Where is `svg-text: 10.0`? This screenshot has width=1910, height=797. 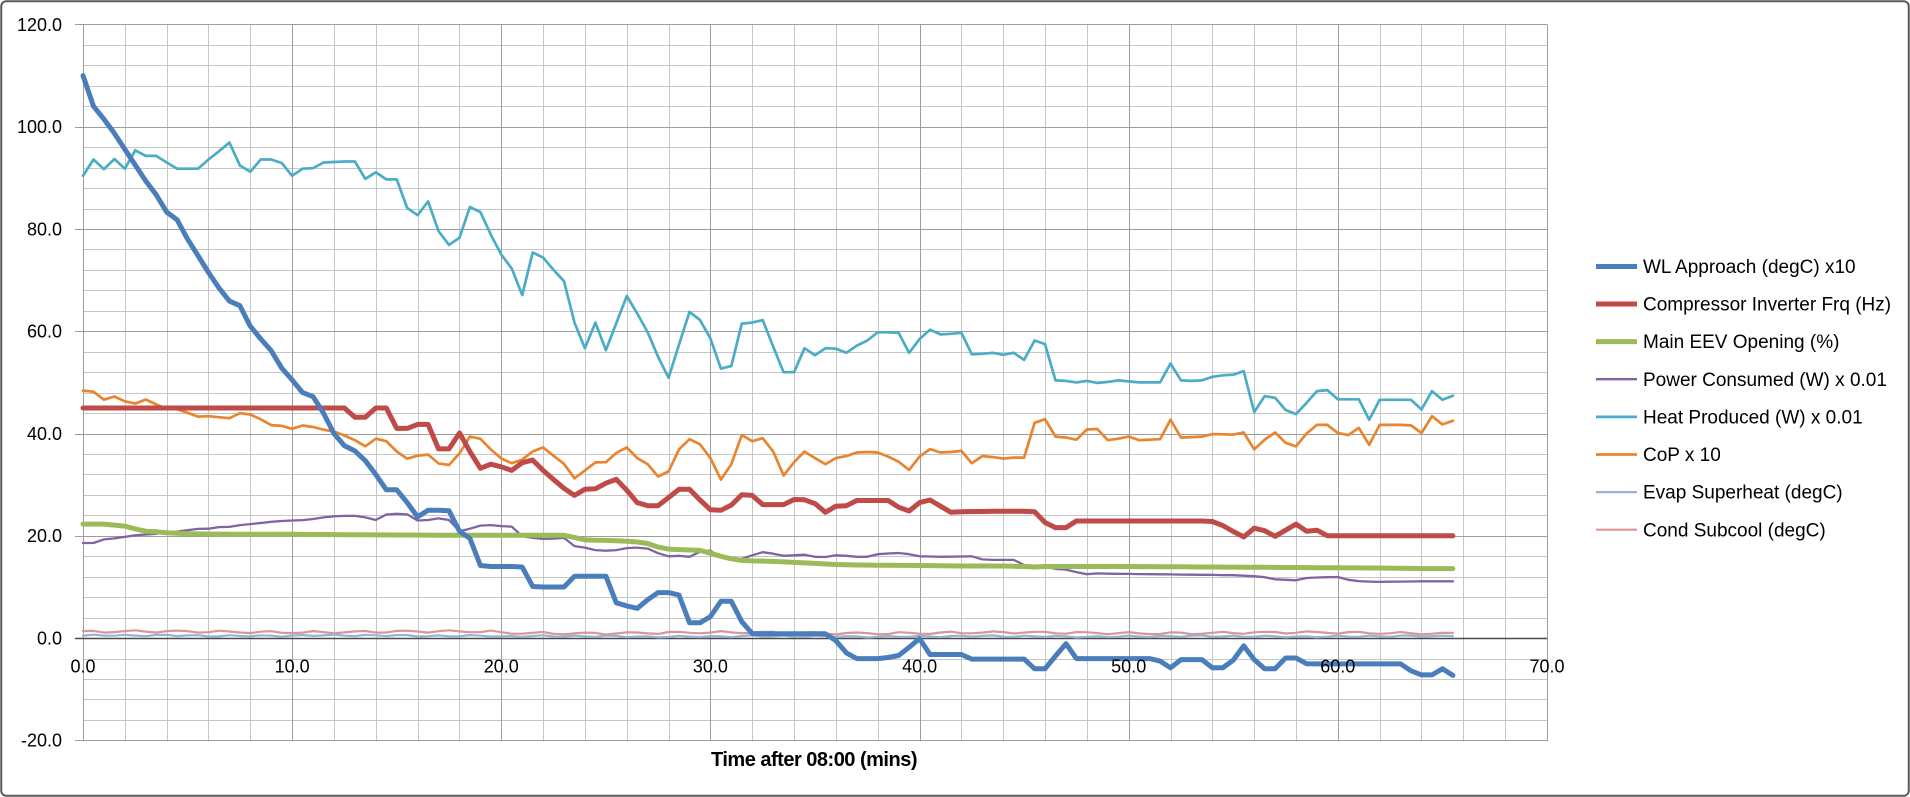 svg-text: 10.0 is located at coordinates (292, 667).